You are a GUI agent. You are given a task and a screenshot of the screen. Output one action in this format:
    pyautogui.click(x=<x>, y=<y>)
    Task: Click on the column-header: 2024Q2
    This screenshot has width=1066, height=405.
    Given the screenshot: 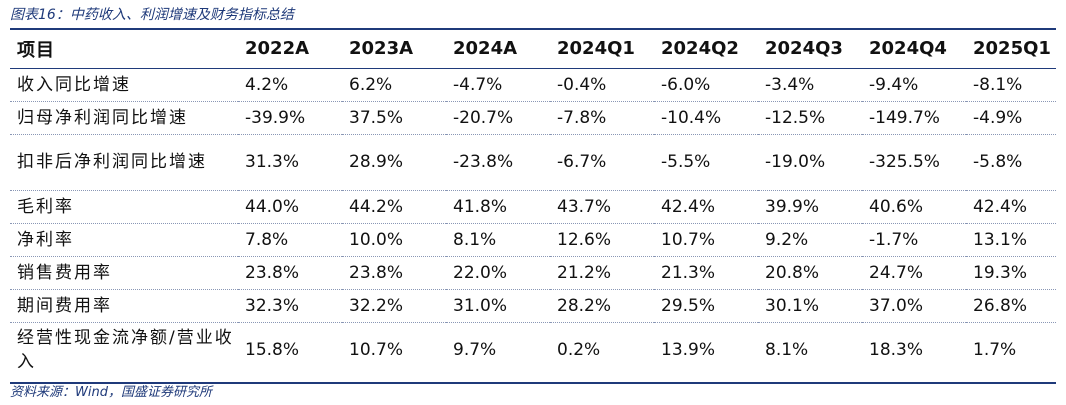 What is the action you would take?
    pyautogui.click(x=706, y=49)
    